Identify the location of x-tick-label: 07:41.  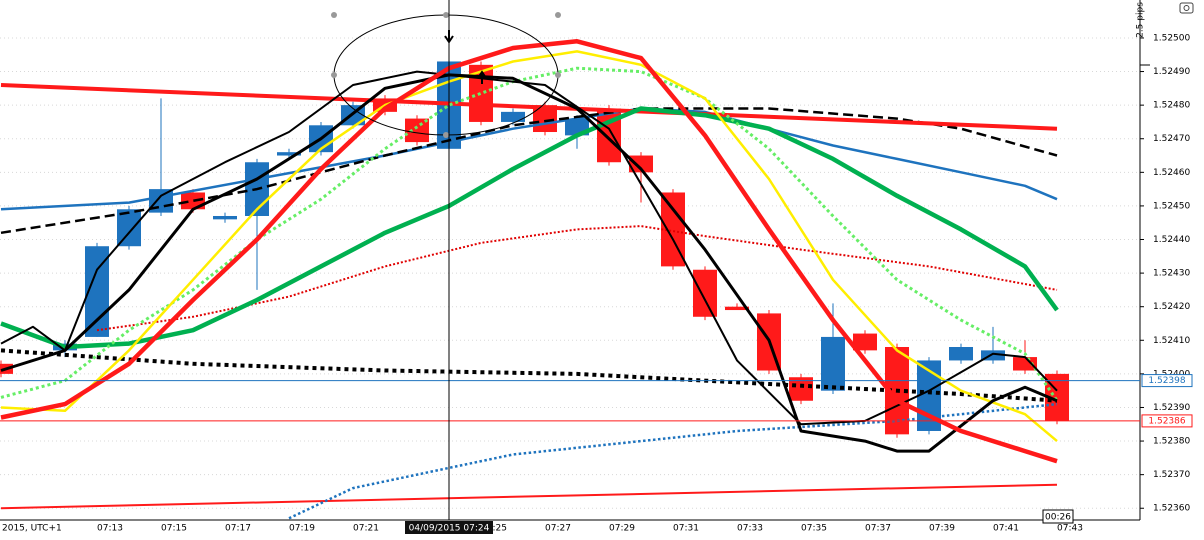
(1006, 529).